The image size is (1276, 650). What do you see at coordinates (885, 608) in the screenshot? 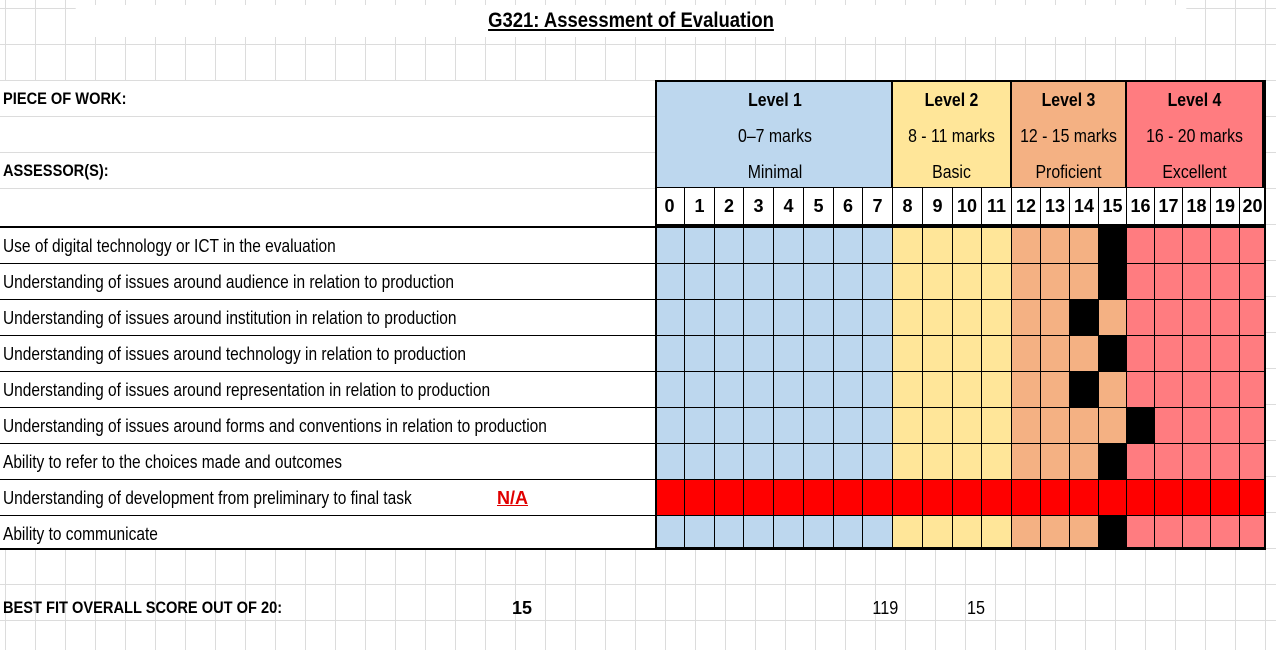
I see `score-sum-cell: 119` at bounding box center [885, 608].